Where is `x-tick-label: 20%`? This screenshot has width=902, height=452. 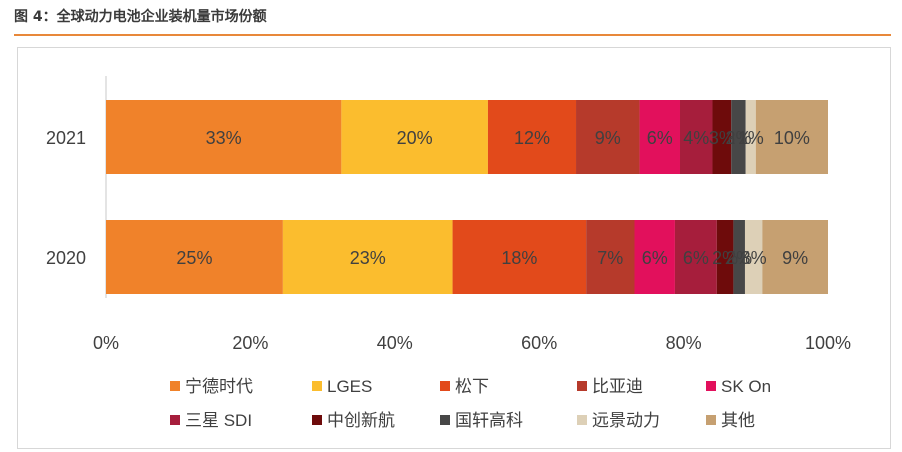
x-tick-label: 20% is located at coordinates (250, 343).